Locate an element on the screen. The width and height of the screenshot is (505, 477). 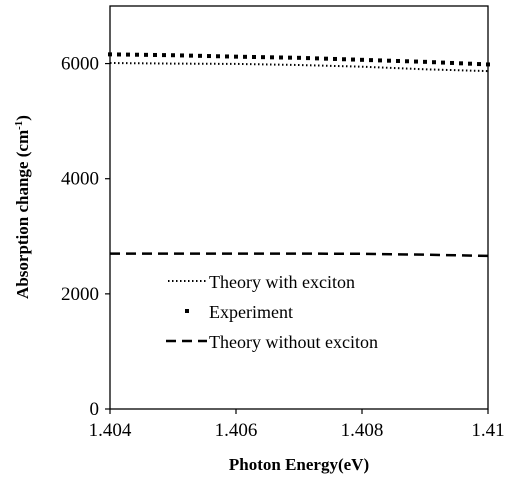
x-tick-label: 1.406 is located at coordinates (236, 430).